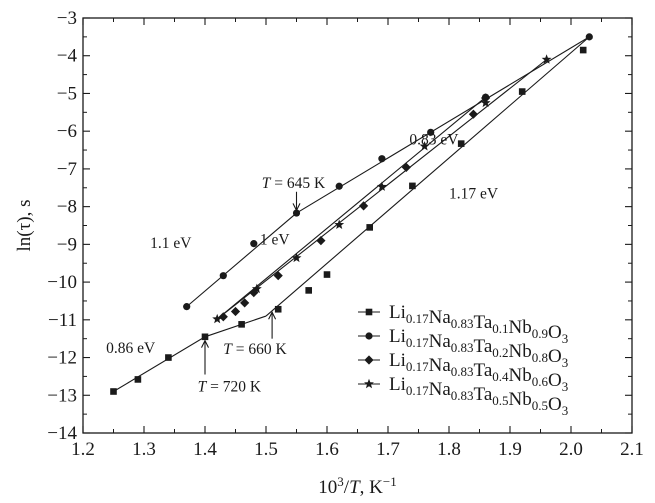 This screenshot has height=503, width=655. What do you see at coordinates (67, 244) in the screenshot?
I see `y-tick-label: −9` at bounding box center [67, 244].